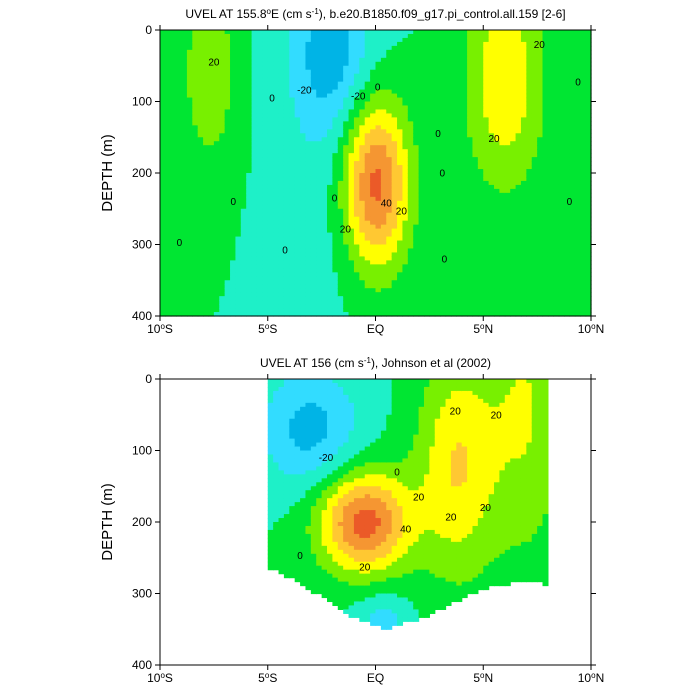 This screenshot has width=700, height=700. I want to click on contour-fill, so click(408, 504).